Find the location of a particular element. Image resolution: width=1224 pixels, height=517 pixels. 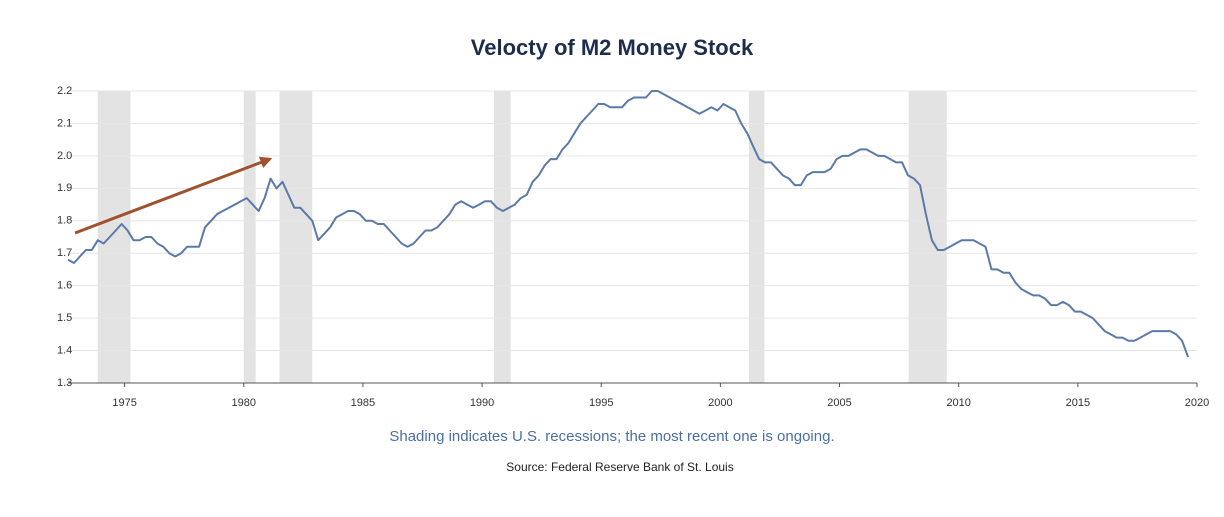

y-tick-label: 1.5 is located at coordinates (64, 318).